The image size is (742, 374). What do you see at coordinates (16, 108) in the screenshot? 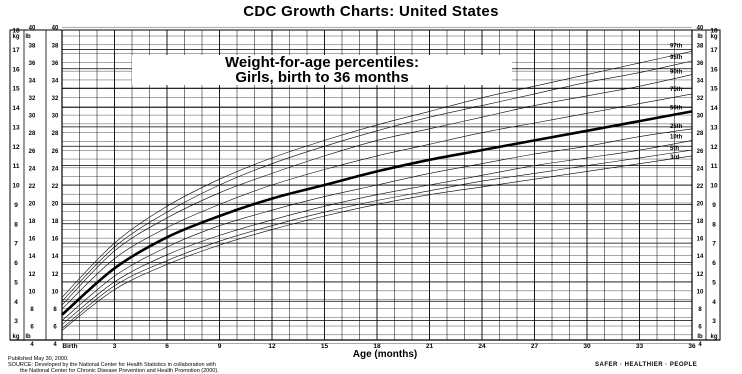
I see `kg-tick-label-left: 14` at bounding box center [16, 108].